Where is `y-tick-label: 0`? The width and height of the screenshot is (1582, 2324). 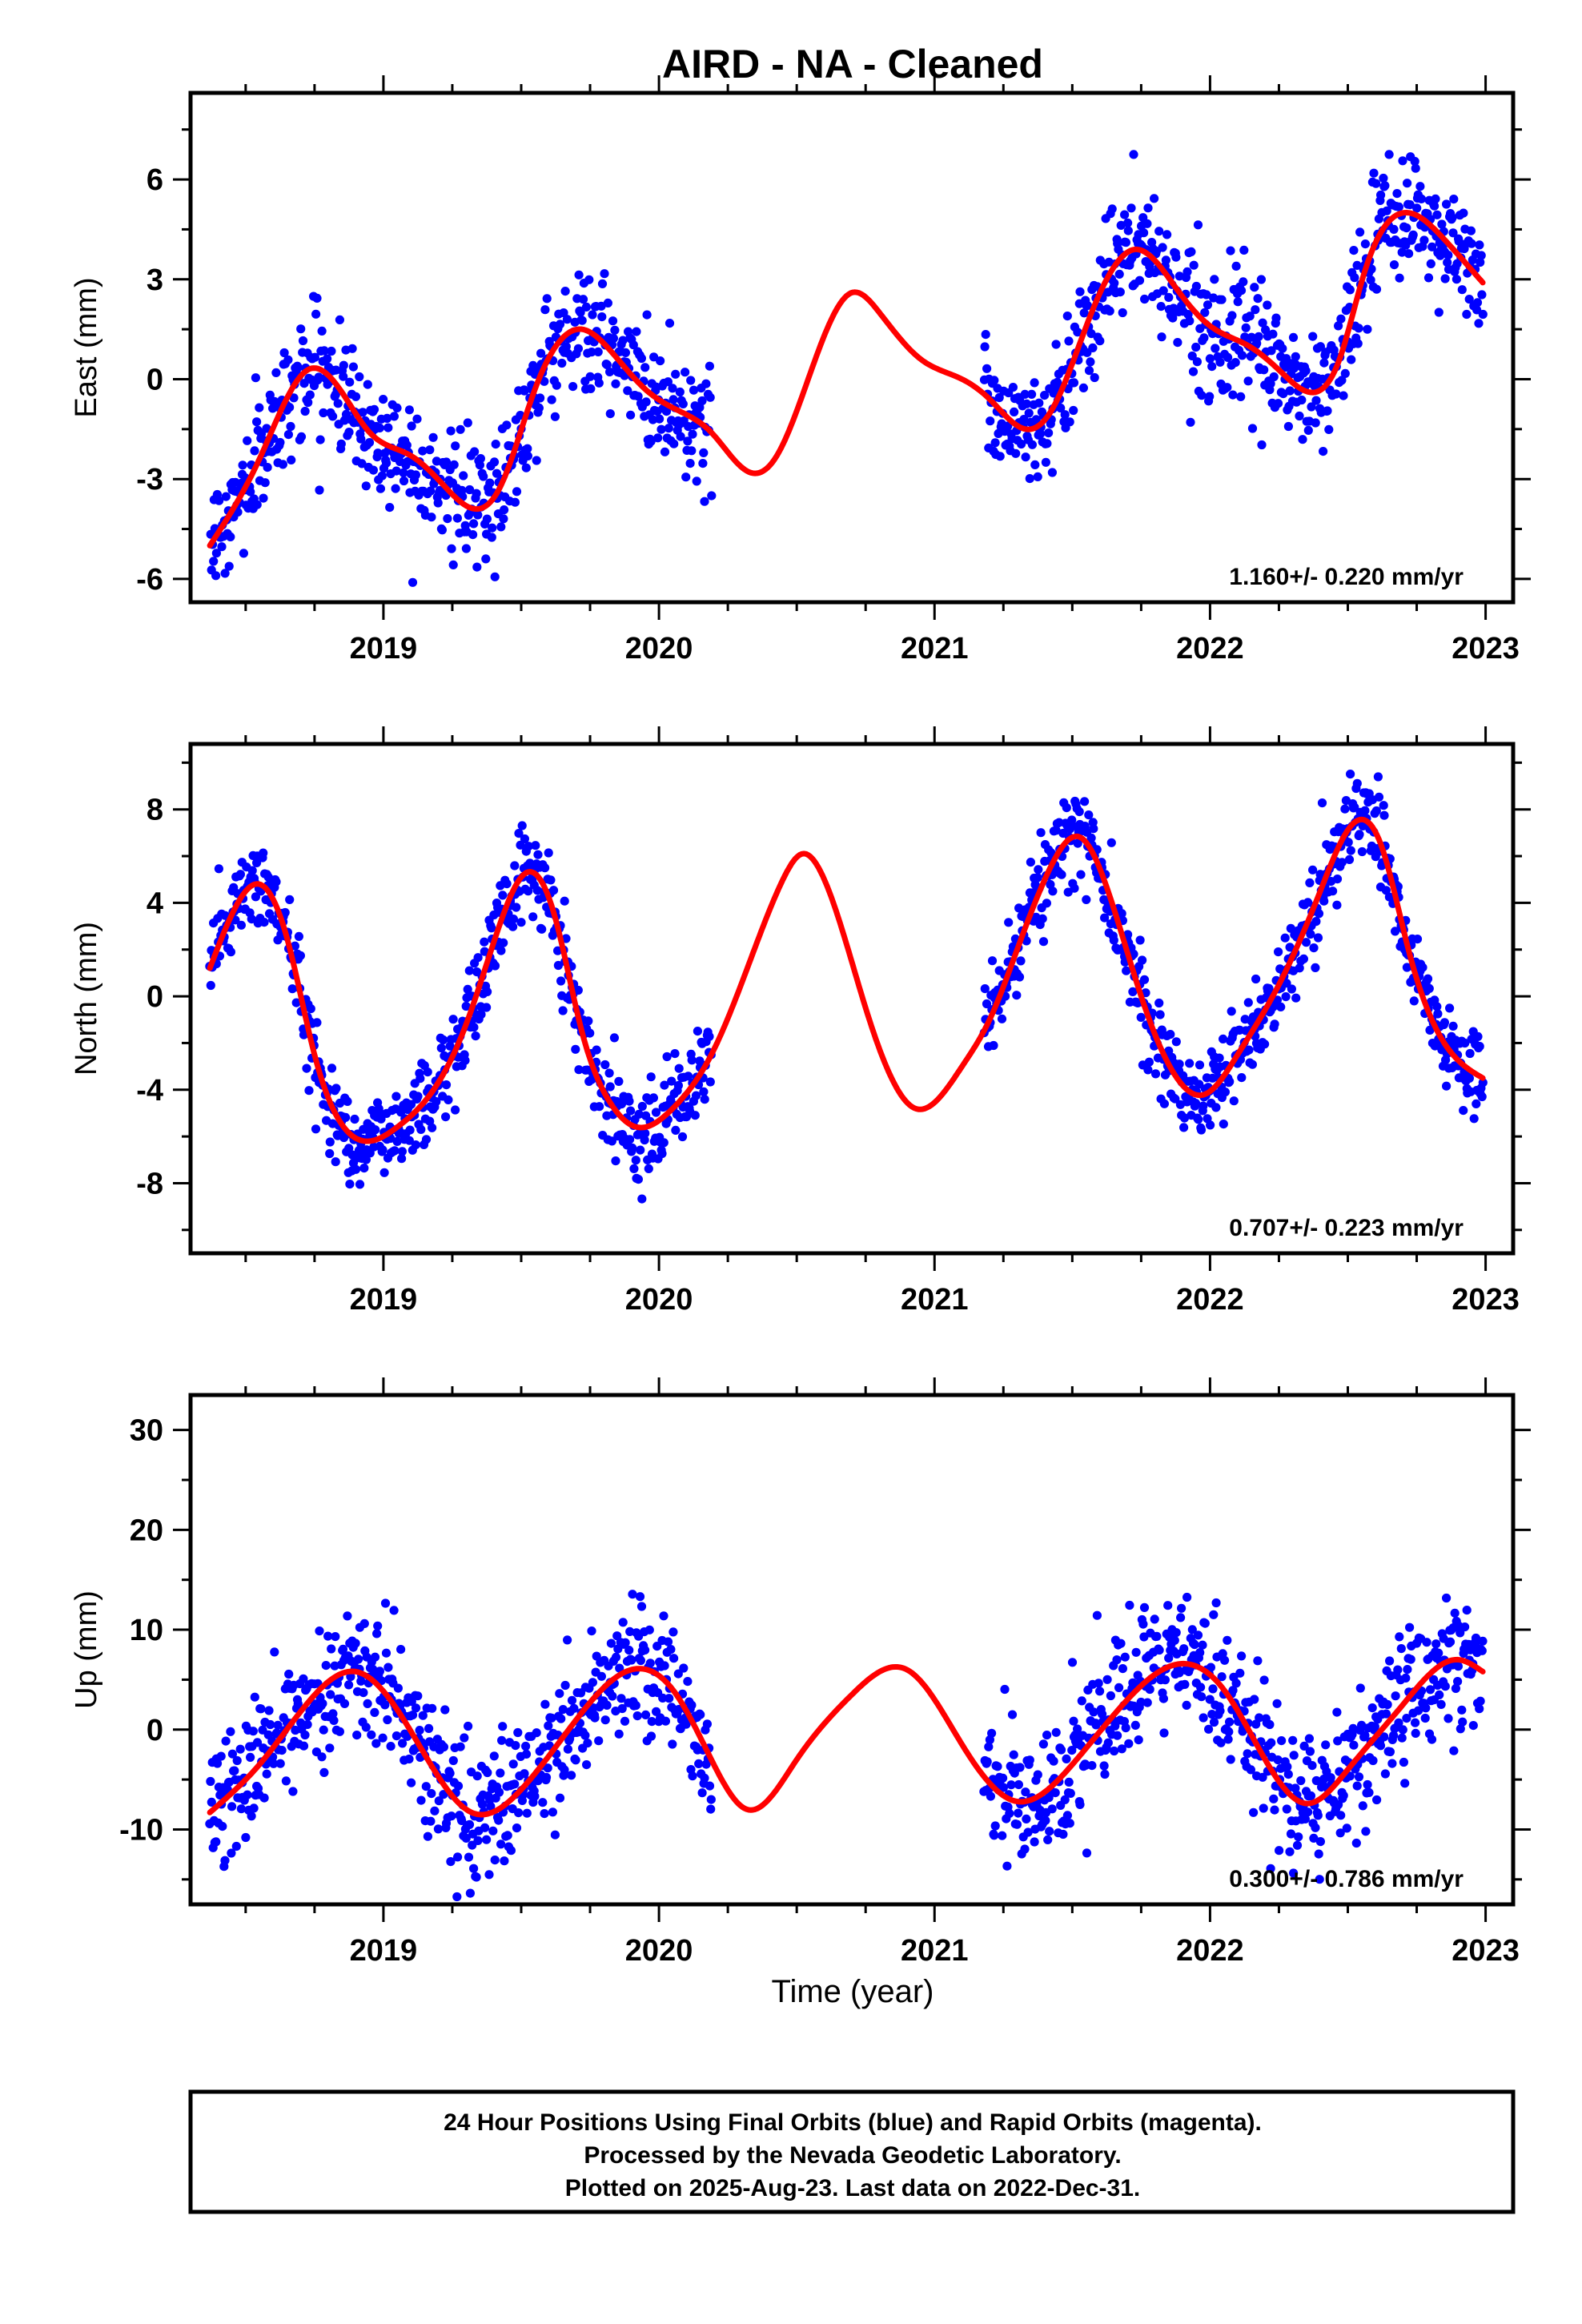 y-tick-label: 0 is located at coordinates (155, 997).